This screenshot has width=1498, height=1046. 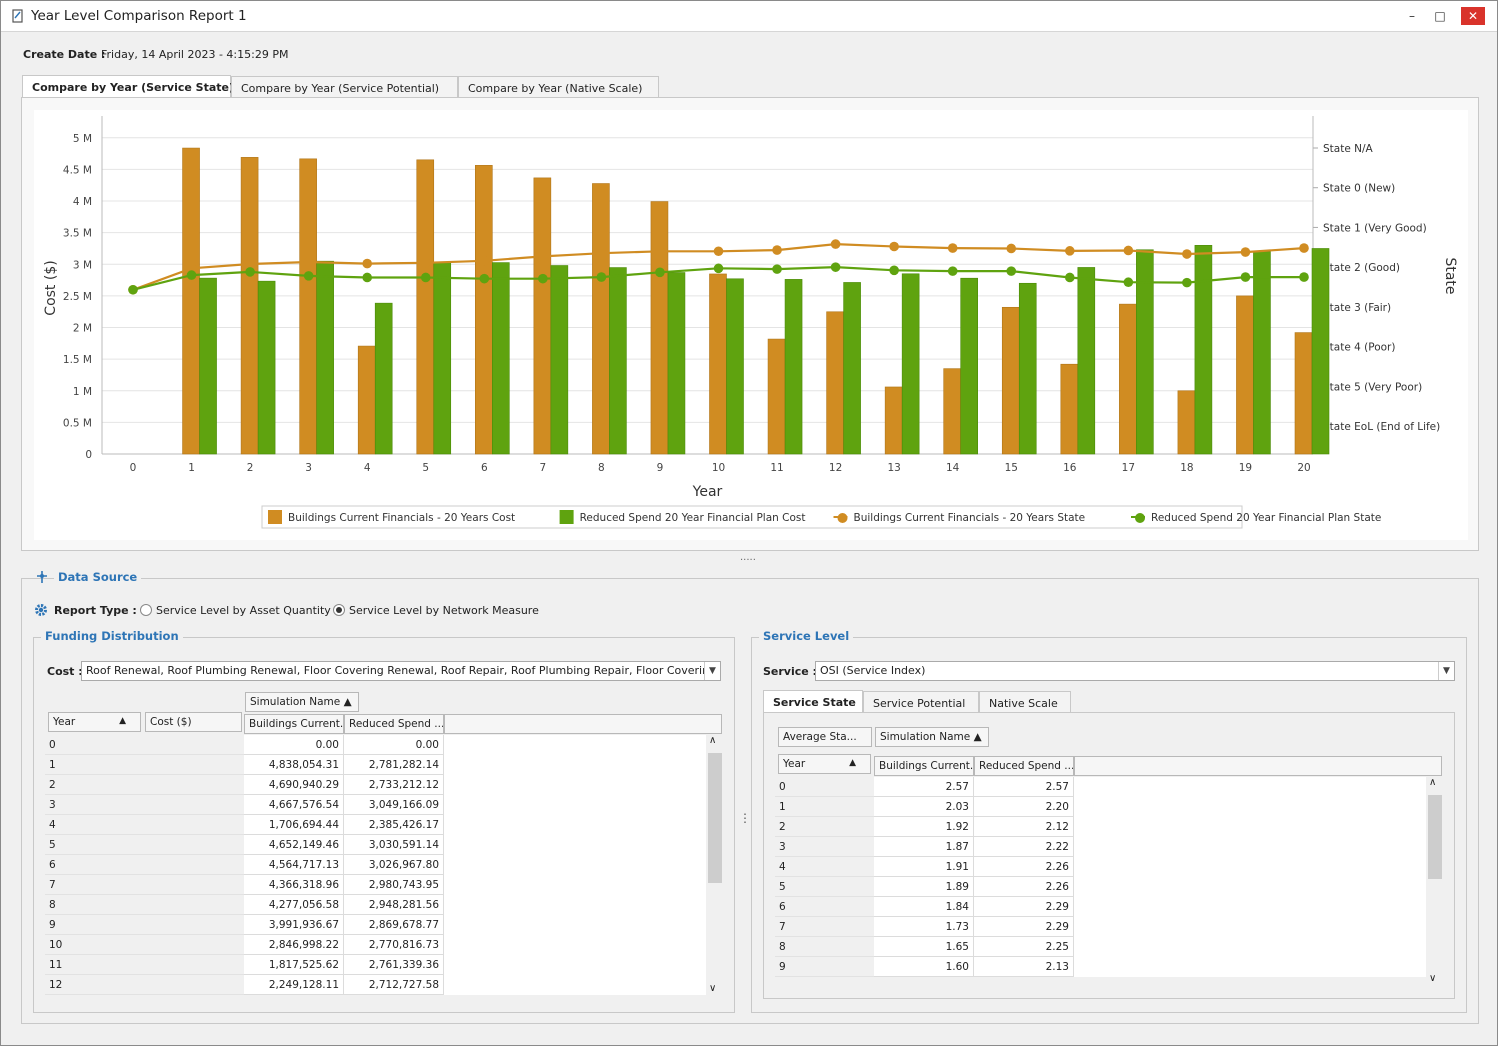 What do you see at coordinates (294, 805) in the screenshot?
I see `table-cell-buildings-current: 4,667,576.54` at bounding box center [294, 805].